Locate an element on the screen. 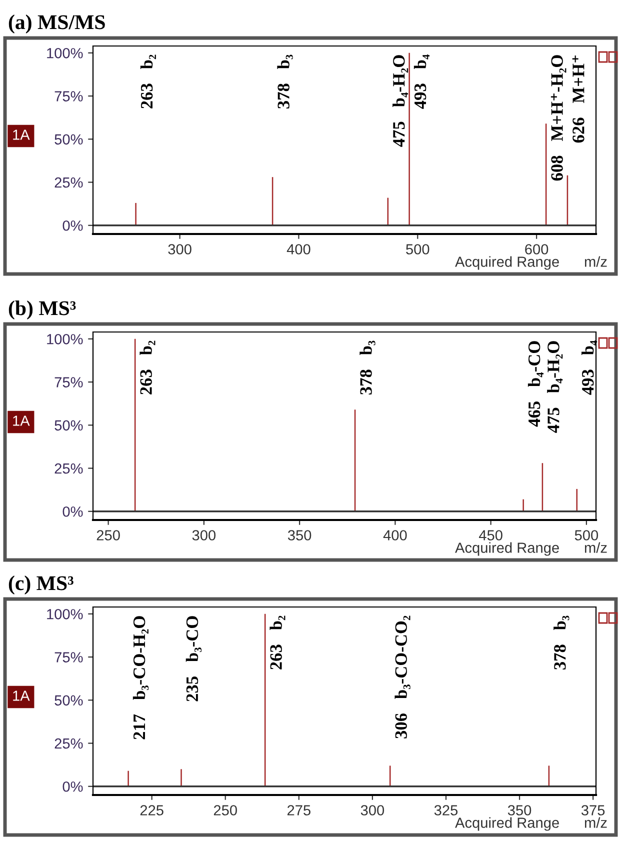  chart-title: (a) MS/MS is located at coordinates (56, 24).